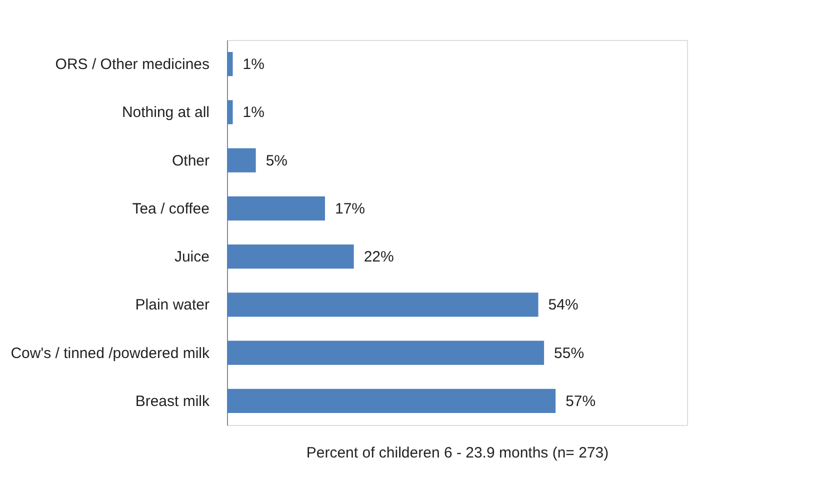 The width and height of the screenshot is (814, 495). What do you see at coordinates (172, 401) in the screenshot?
I see `y-tick-label: Breast milk` at bounding box center [172, 401].